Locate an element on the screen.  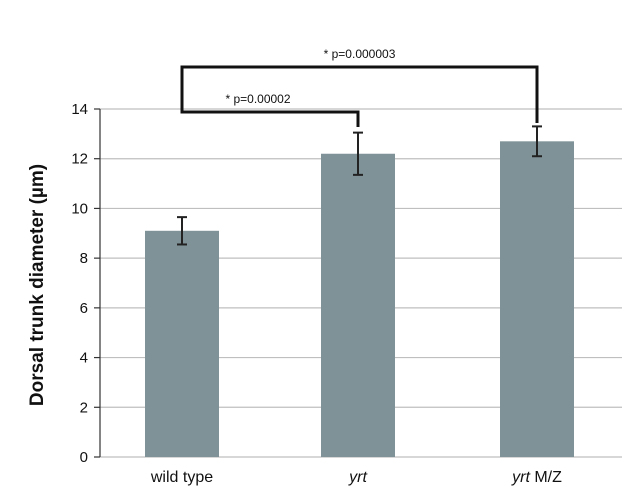
y-tick-label: 2 is located at coordinates (84, 407).